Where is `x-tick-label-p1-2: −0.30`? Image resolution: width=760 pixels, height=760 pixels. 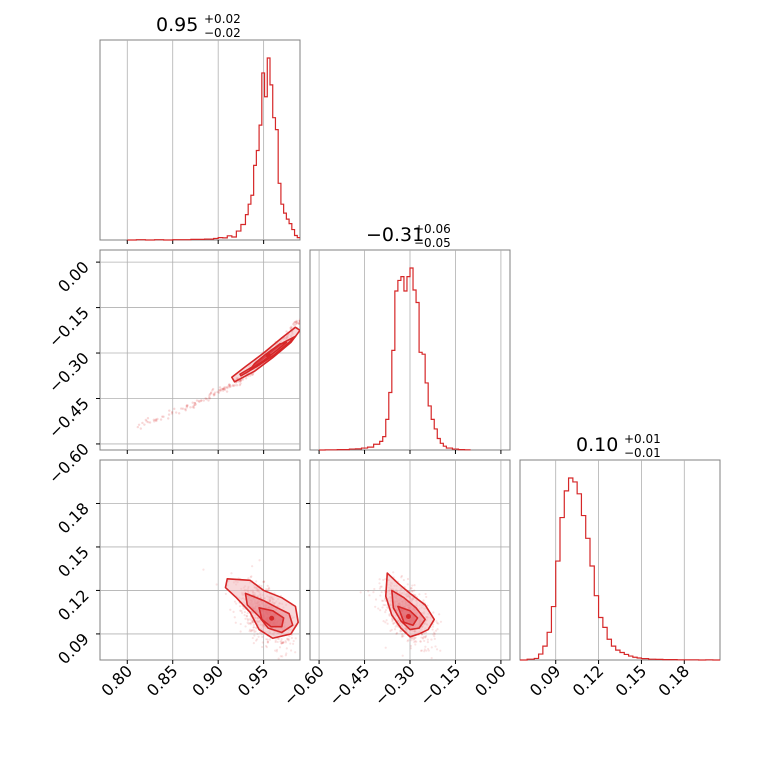
x-tick-label-p1-2: −0.30 is located at coordinates (395, 685).